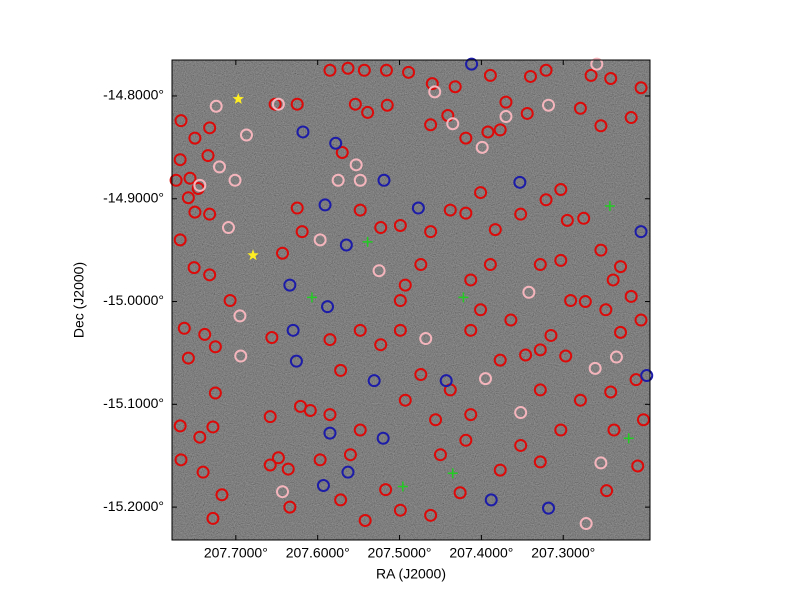 The width and height of the screenshot is (800, 600). What do you see at coordinates (133, 506) in the screenshot?
I see `y-tick-label: -15.2000°` at bounding box center [133, 506].